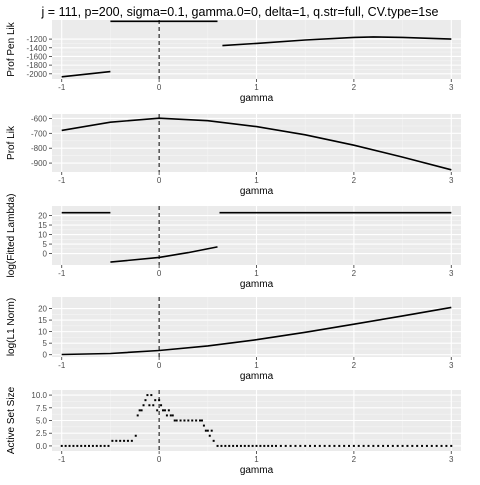 This screenshot has width=480, height=485. Describe the element at coordinates (11, 142) in the screenshot. I see `y-axis-title: Prof Lik` at that location.